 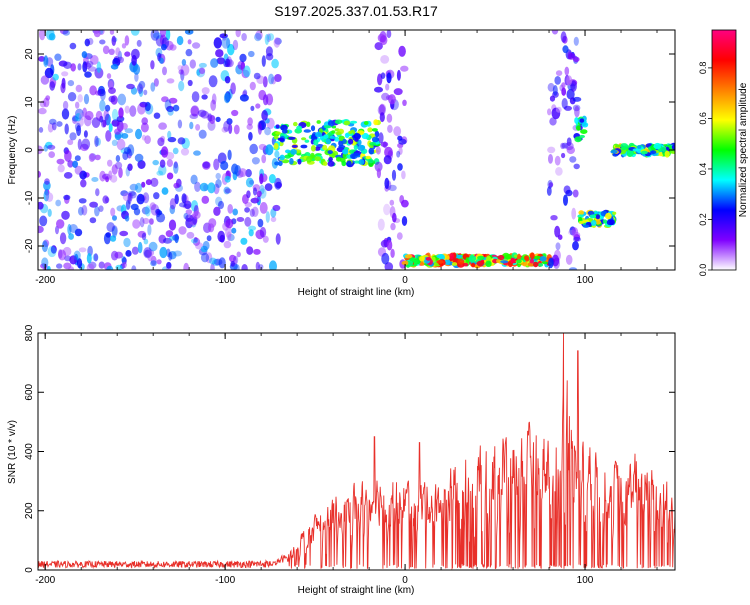 What do you see at coordinates (585, 580) in the screenshot?
I see `x-tick-label: 100` at bounding box center [585, 580].